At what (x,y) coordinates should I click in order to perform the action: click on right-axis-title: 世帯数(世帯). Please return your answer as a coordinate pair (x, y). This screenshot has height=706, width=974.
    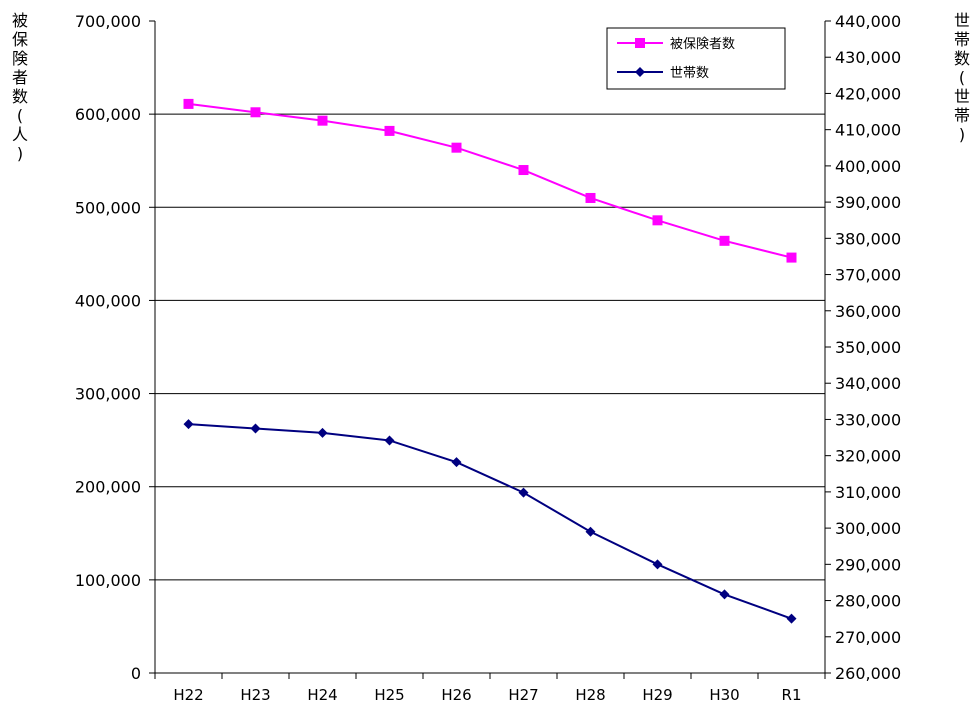
    Looking at the image, I should click on (962, 77).